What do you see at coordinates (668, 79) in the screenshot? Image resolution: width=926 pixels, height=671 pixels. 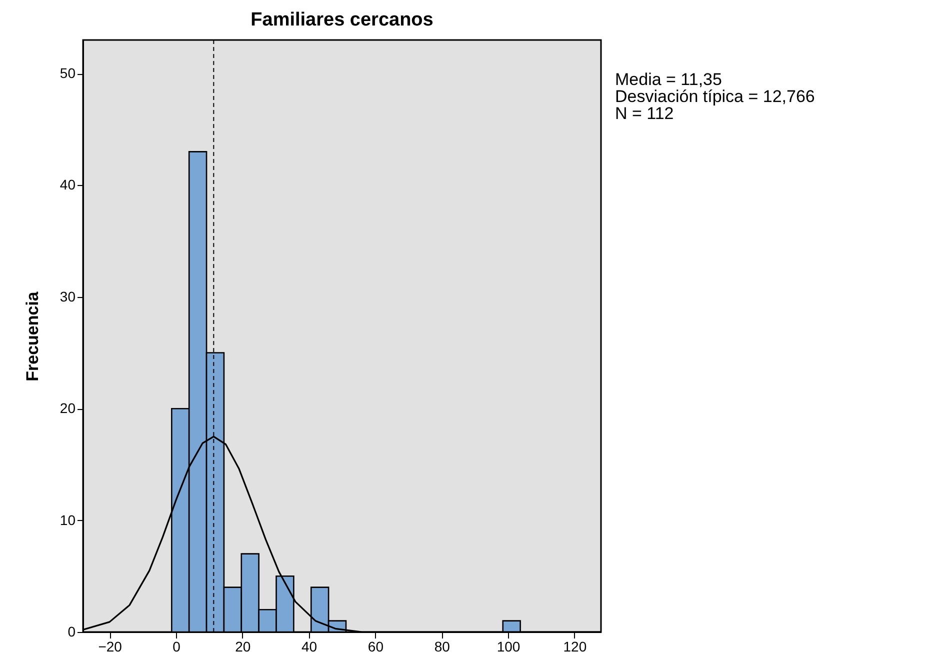 I see `text: Media = 11,35` at bounding box center [668, 79].